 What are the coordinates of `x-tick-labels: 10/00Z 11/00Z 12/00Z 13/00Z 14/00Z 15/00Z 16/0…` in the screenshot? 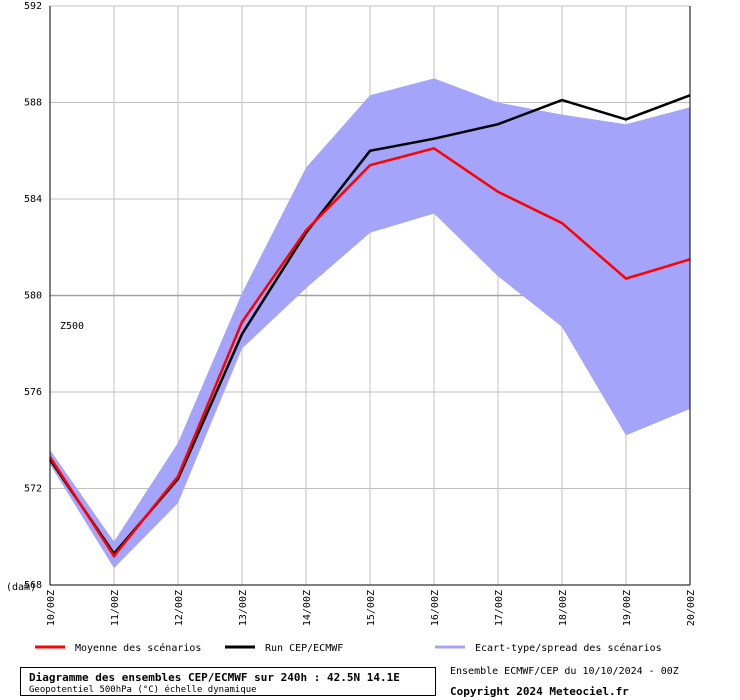 It's located at (371, 608).